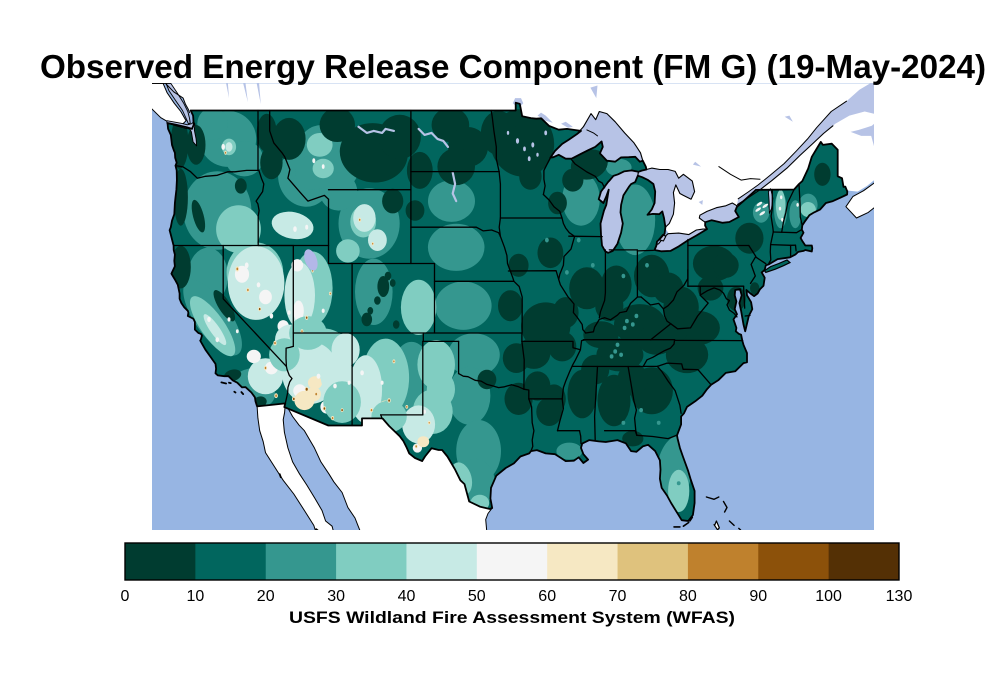 The image size is (1000, 700). I want to click on svg-text: 80, so click(688, 596).